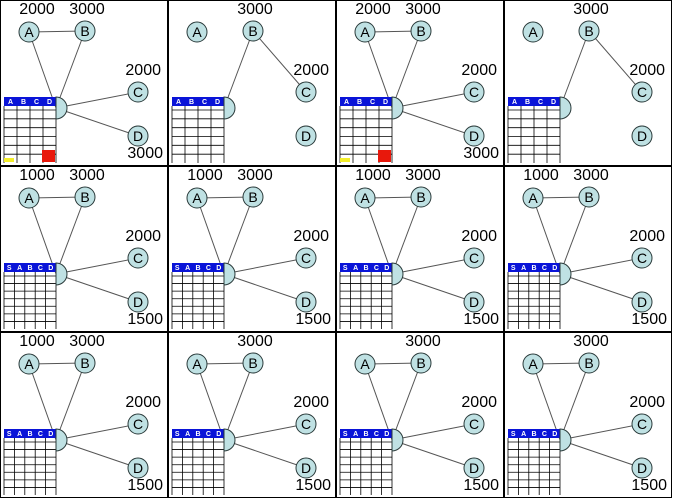 This screenshot has width=673, height=498. Describe the element at coordinates (345, 160) in the screenshot. I see `status-bar-yellow` at that location.